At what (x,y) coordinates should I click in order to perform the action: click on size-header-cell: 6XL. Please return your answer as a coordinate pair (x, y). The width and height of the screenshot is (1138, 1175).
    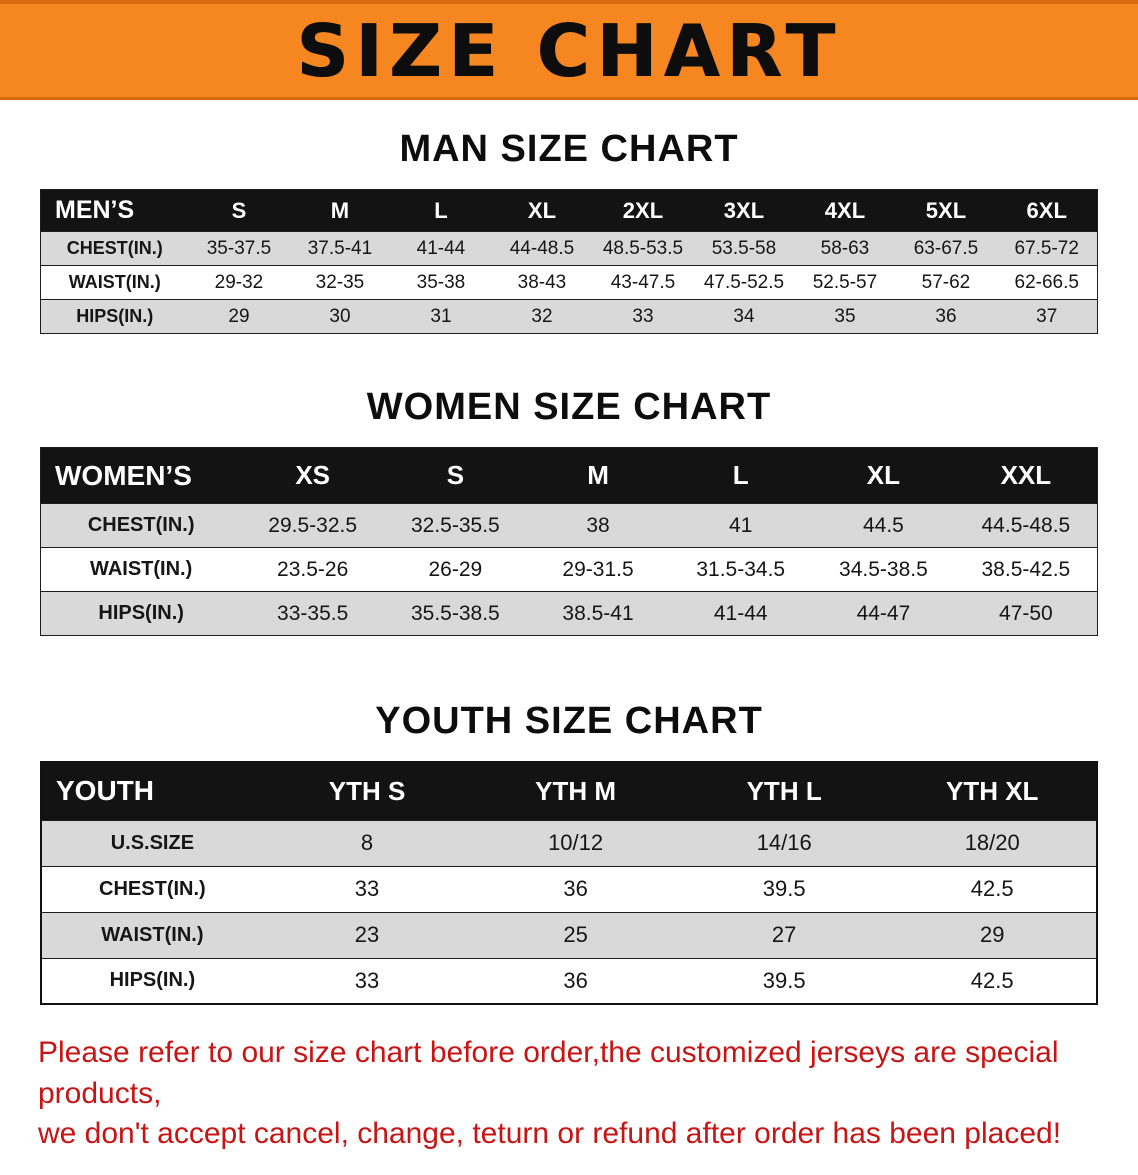
    Looking at the image, I should click on (1047, 210).